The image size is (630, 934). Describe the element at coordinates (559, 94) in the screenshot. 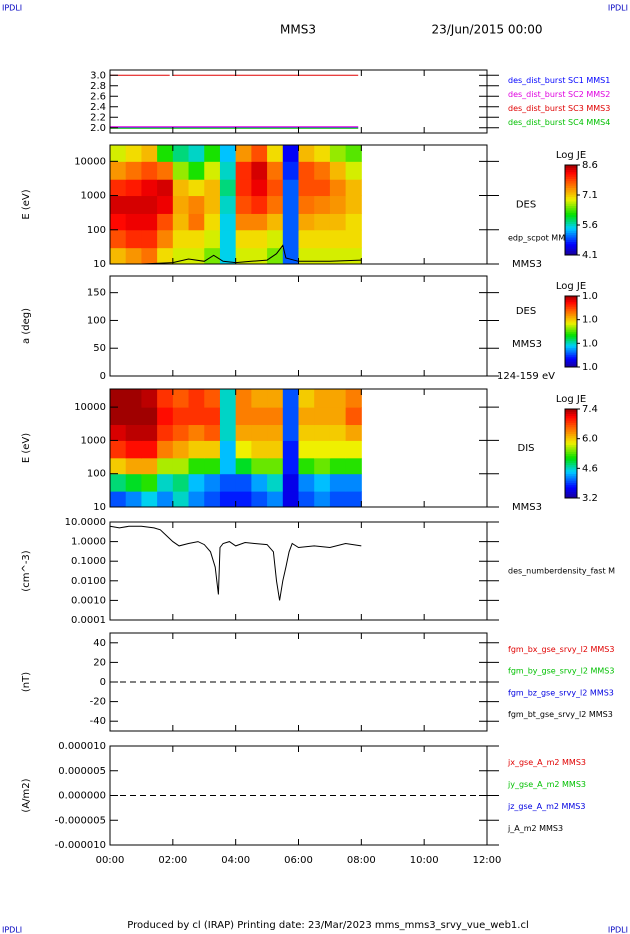

I see `legend-entry: des_dist_burst SC2 MMS2` at that location.